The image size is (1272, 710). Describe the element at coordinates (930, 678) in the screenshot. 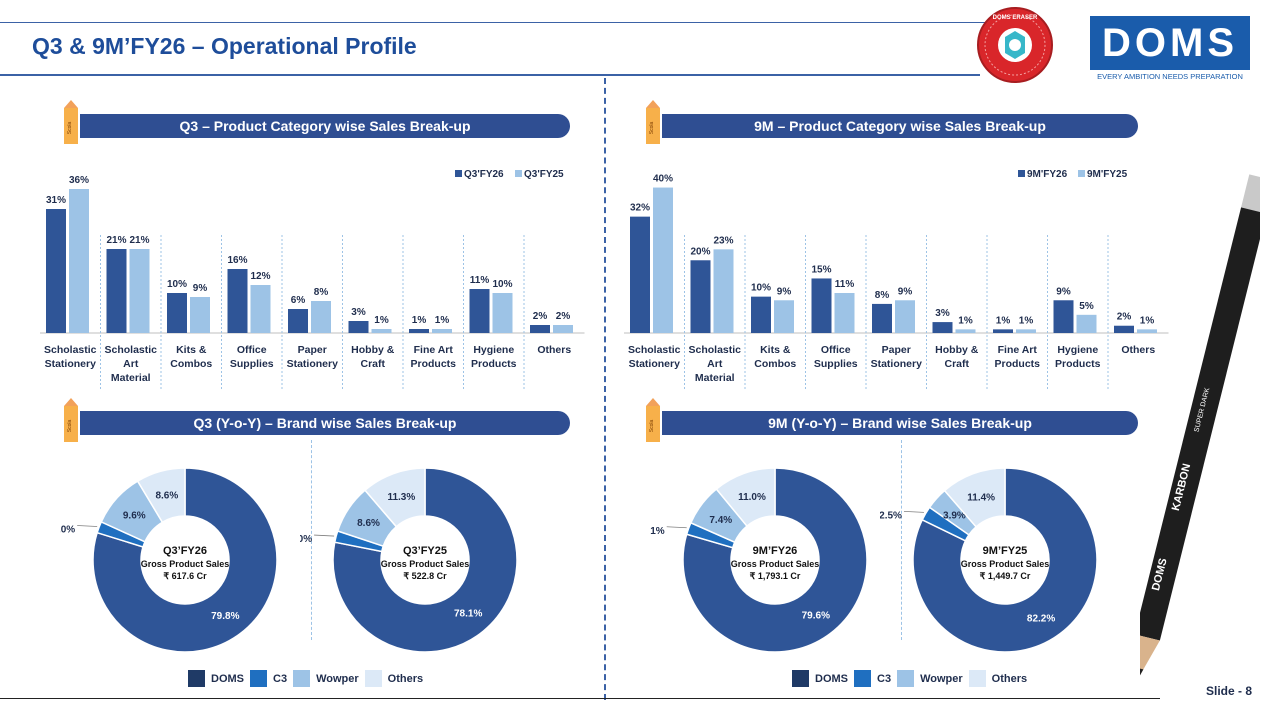

I see `legend-item-wowper: Wowper` at that location.